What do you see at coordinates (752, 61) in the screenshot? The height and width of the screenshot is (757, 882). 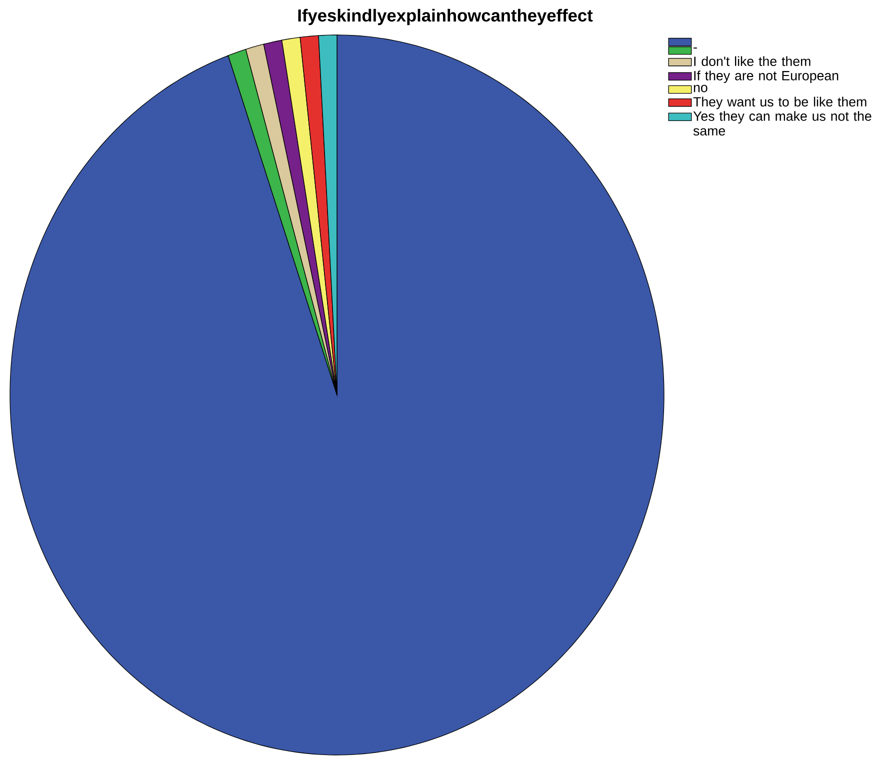 I see `legend-label: I don't like the them` at bounding box center [752, 61].